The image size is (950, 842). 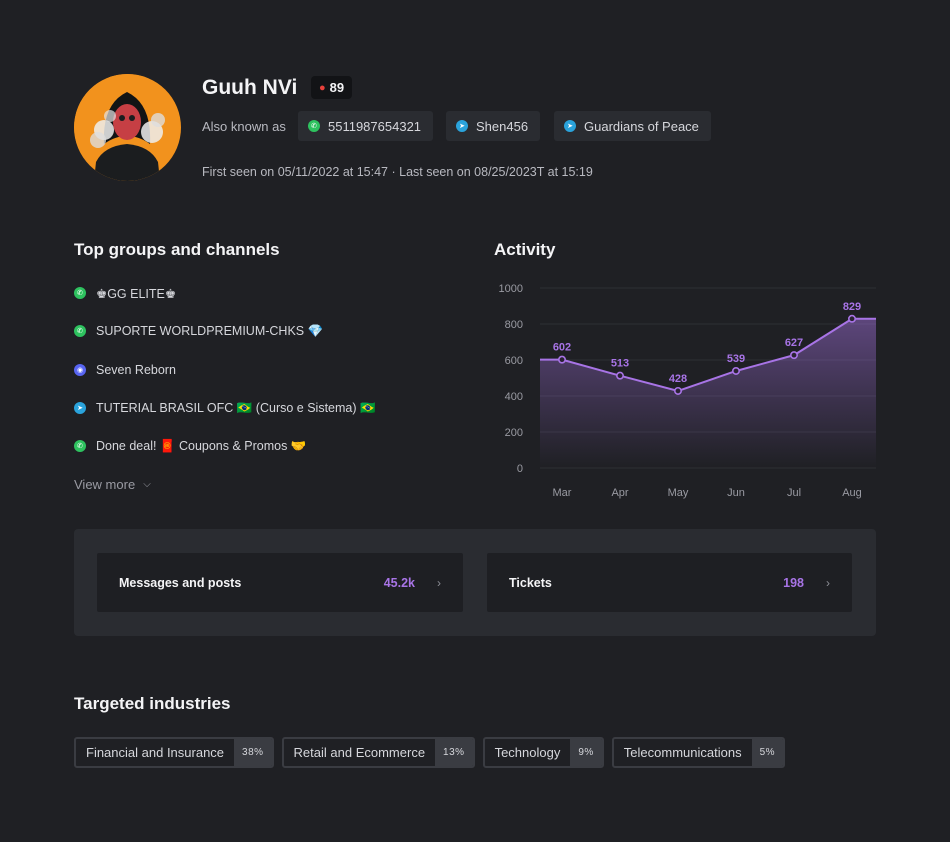 What do you see at coordinates (525, 249) in the screenshot?
I see `activity-title: Activity` at bounding box center [525, 249].